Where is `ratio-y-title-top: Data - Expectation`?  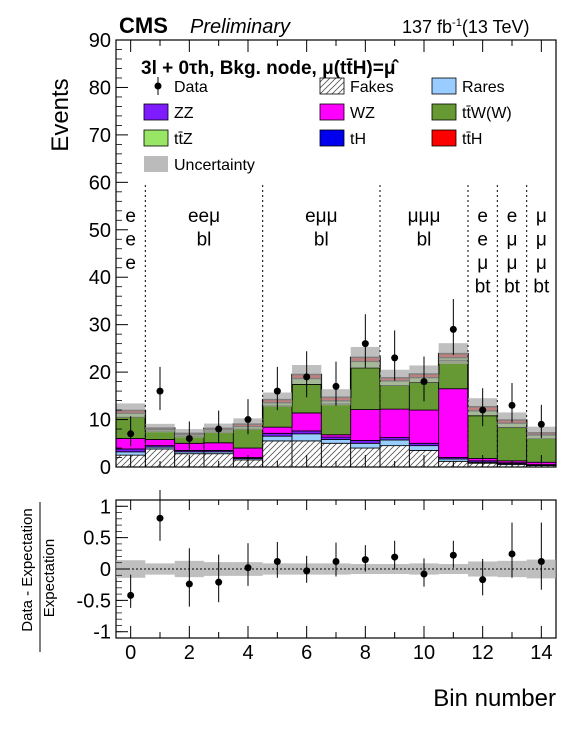
ratio-y-title-top: Data - Expectation is located at coordinates (27, 569).